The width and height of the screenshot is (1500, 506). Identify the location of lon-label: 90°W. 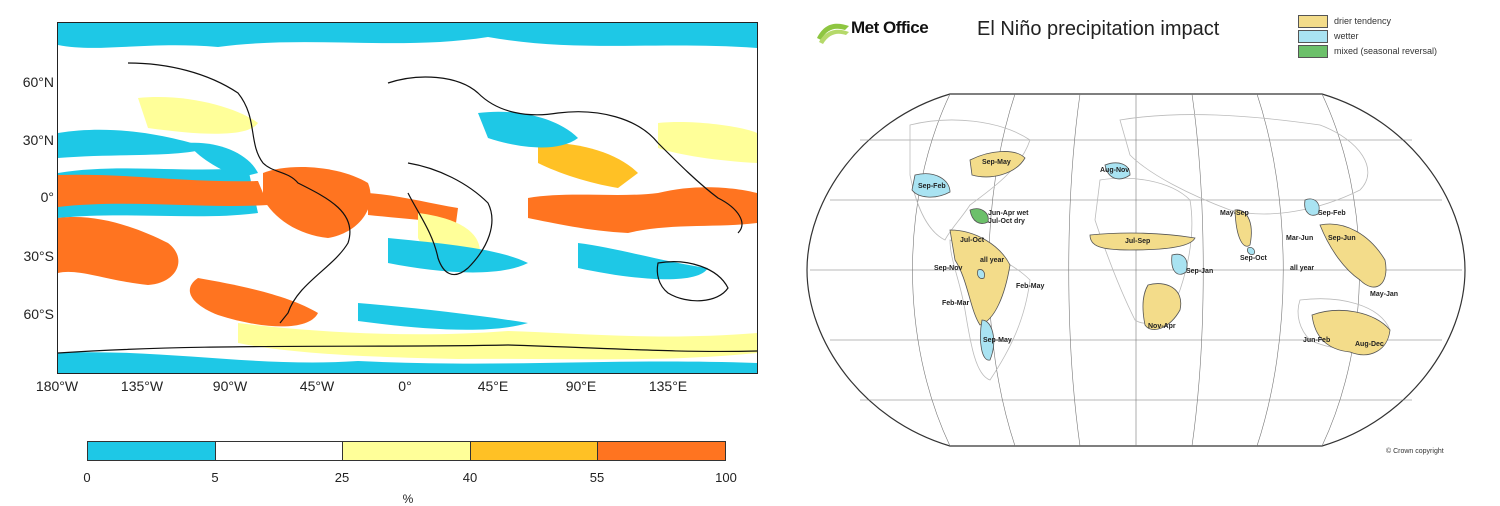
(230, 386).